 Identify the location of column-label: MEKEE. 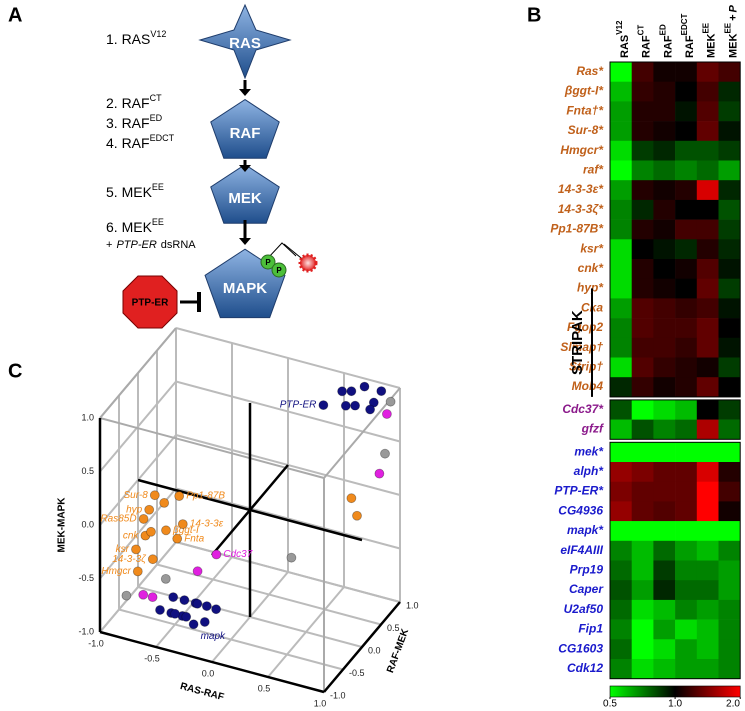
(710, 40).